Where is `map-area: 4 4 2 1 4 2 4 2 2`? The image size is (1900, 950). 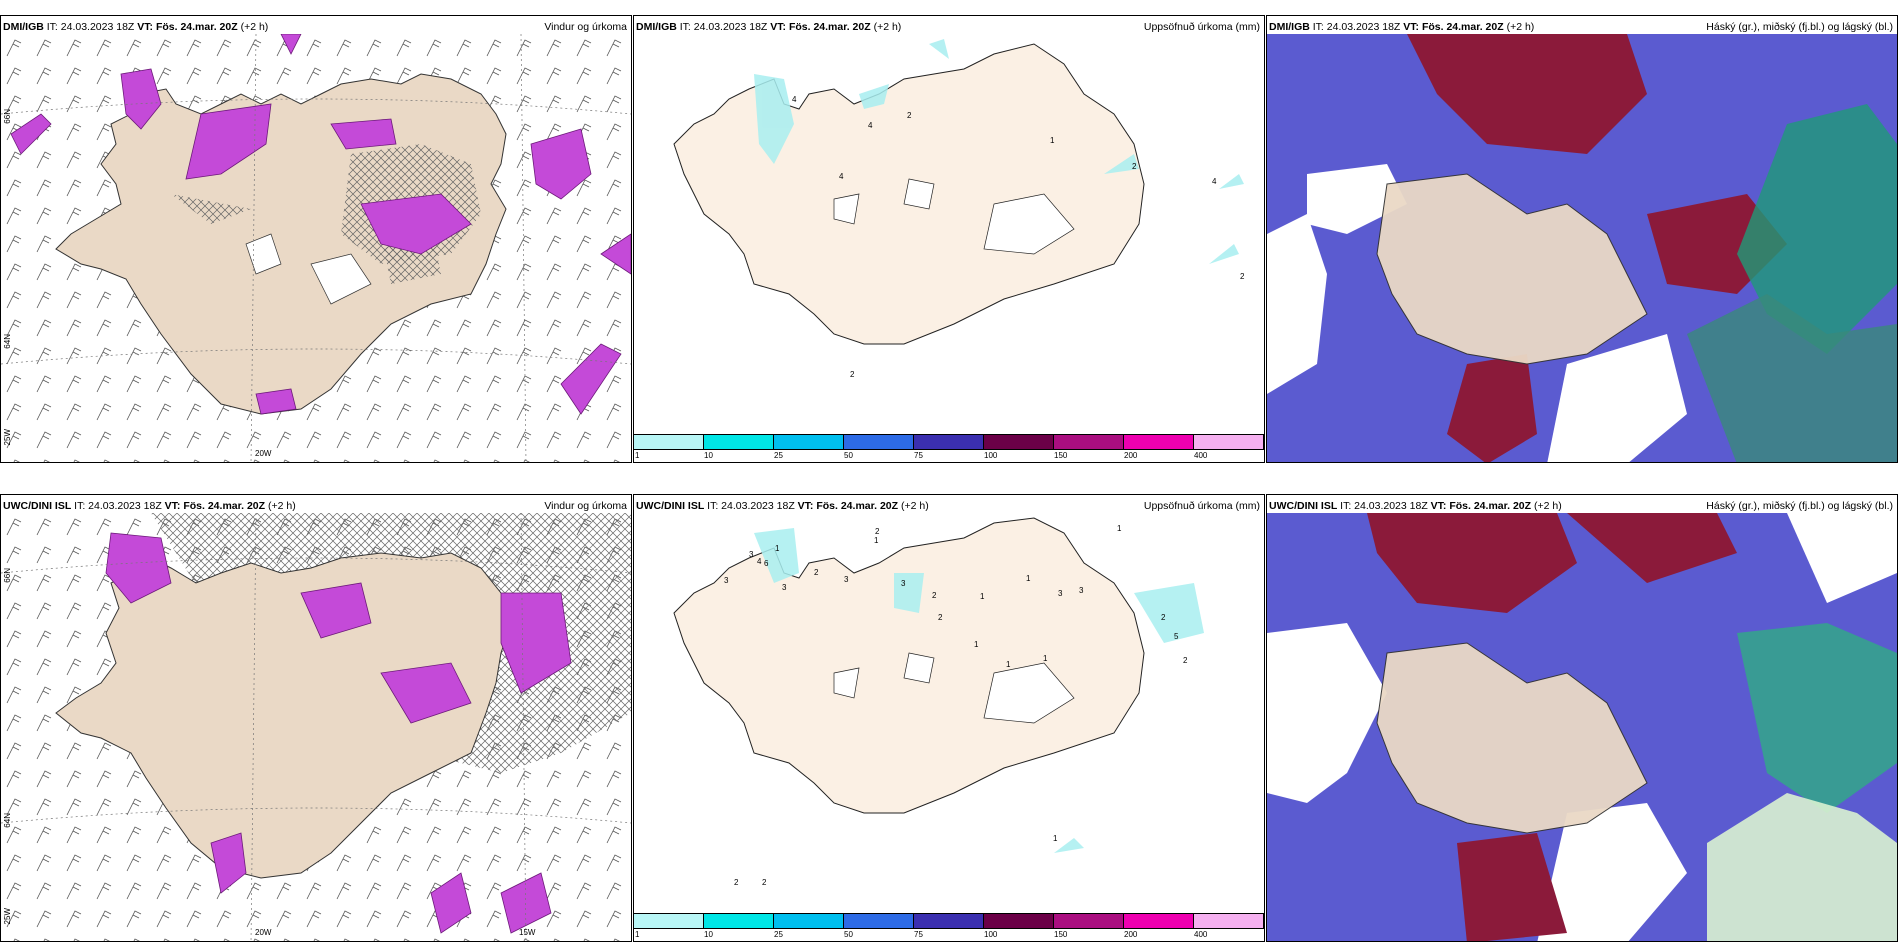
map-area: 4 4 2 1 4 2 4 2 2 is located at coordinates (949, 231).